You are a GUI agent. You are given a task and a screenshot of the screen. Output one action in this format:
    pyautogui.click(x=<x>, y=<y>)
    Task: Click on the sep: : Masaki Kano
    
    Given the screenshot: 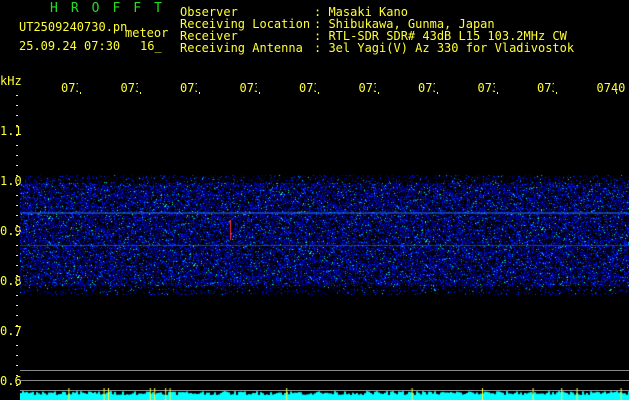 What is the action you would take?
    pyautogui.click(x=361, y=12)
    